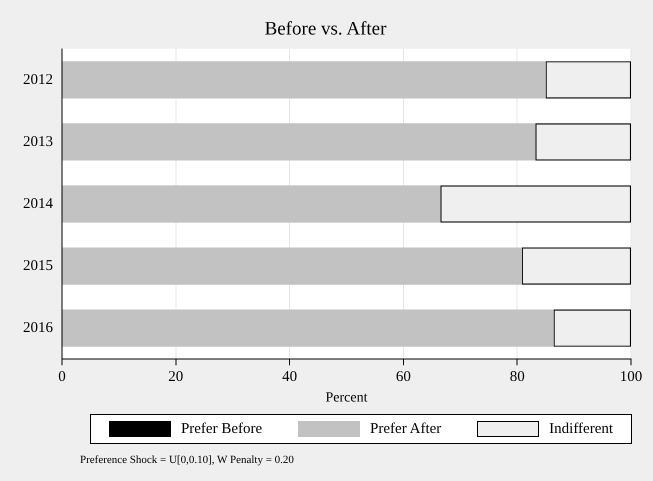 The height and width of the screenshot is (481, 653). I want to click on legend-label: Prefer After, so click(406, 429).